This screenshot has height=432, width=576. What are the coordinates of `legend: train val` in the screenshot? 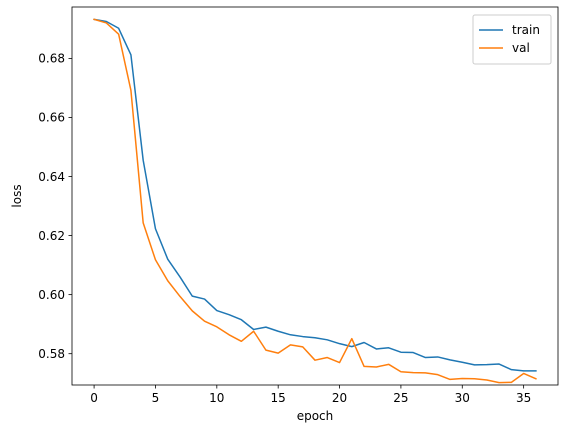 It's located at (512, 39).